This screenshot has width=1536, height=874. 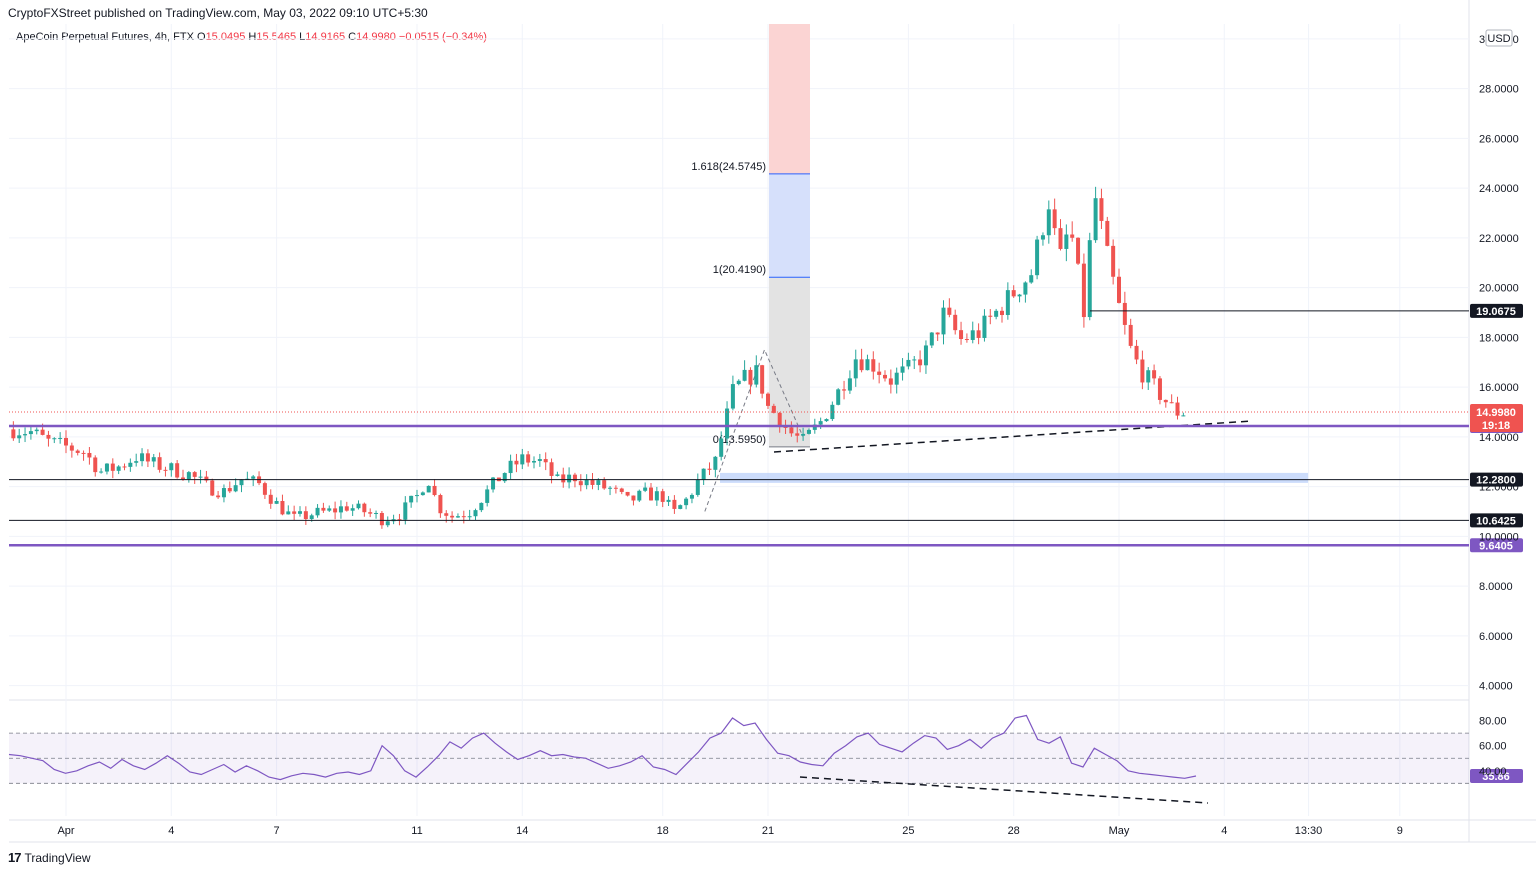 What do you see at coordinates (522, 831) in the screenshot?
I see `time-tick: 14` at bounding box center [522, 831].